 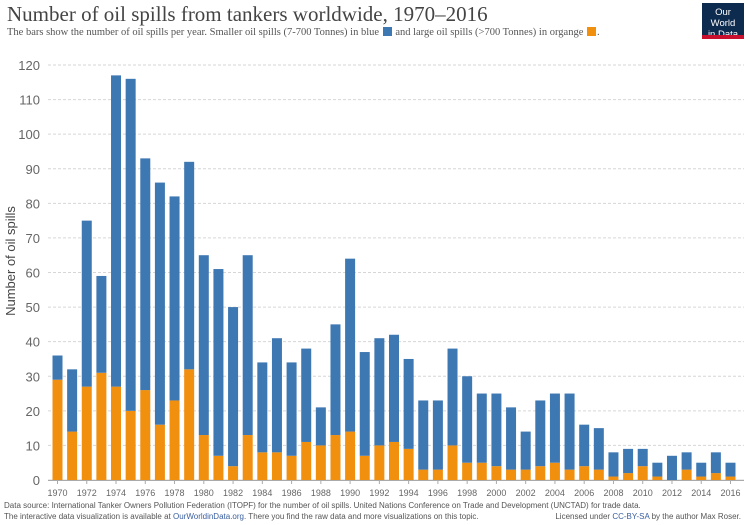 What do you see at coordinates (715, 463) in the screenshot?
I see `bar-small-2015` at bounding box center [715, 463].